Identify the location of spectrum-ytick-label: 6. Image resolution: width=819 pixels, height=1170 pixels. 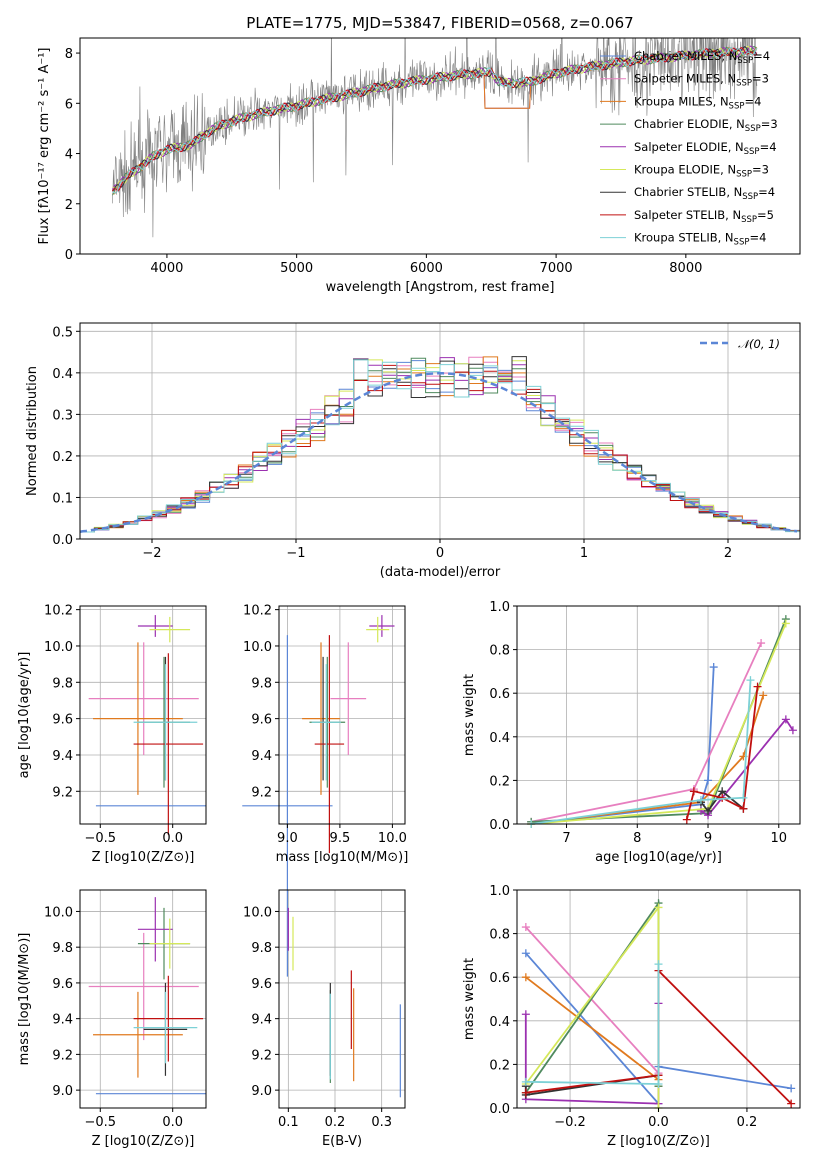
(69, 104).